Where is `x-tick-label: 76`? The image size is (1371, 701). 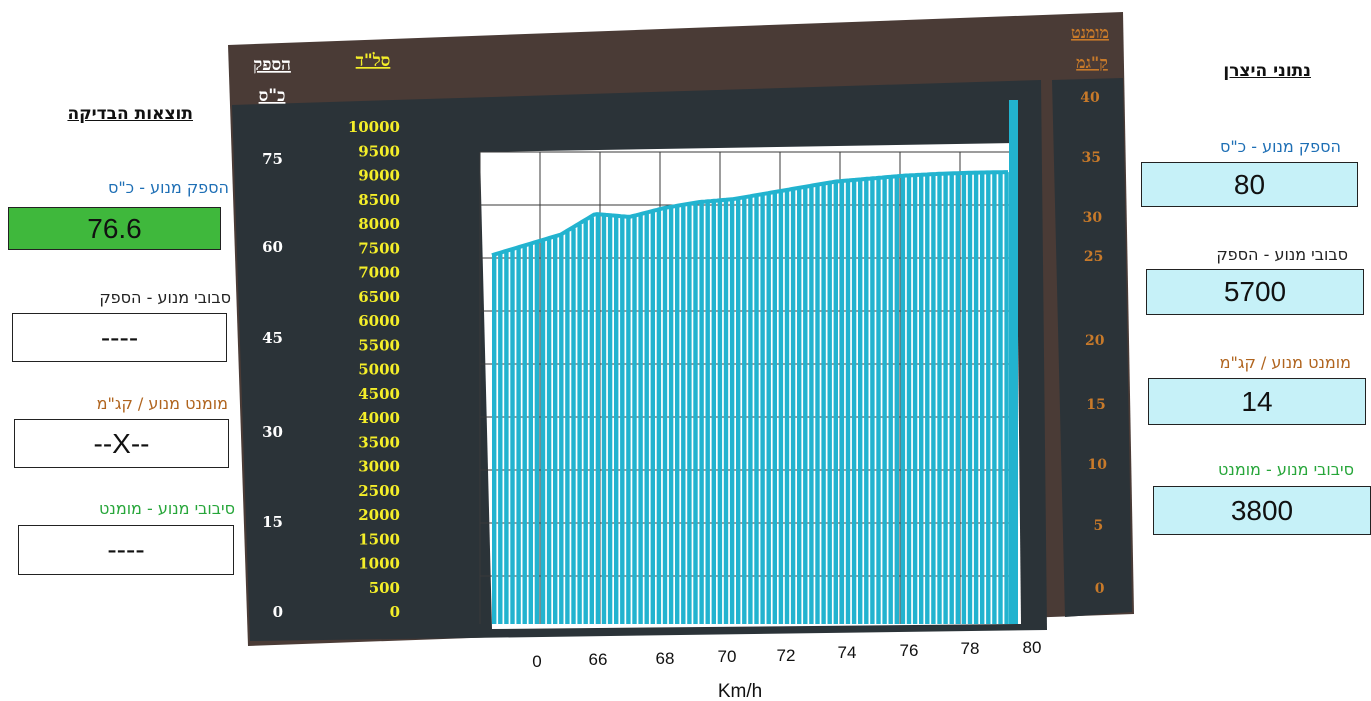 x-tick-label: 76 is located at coordinates (909, 650).